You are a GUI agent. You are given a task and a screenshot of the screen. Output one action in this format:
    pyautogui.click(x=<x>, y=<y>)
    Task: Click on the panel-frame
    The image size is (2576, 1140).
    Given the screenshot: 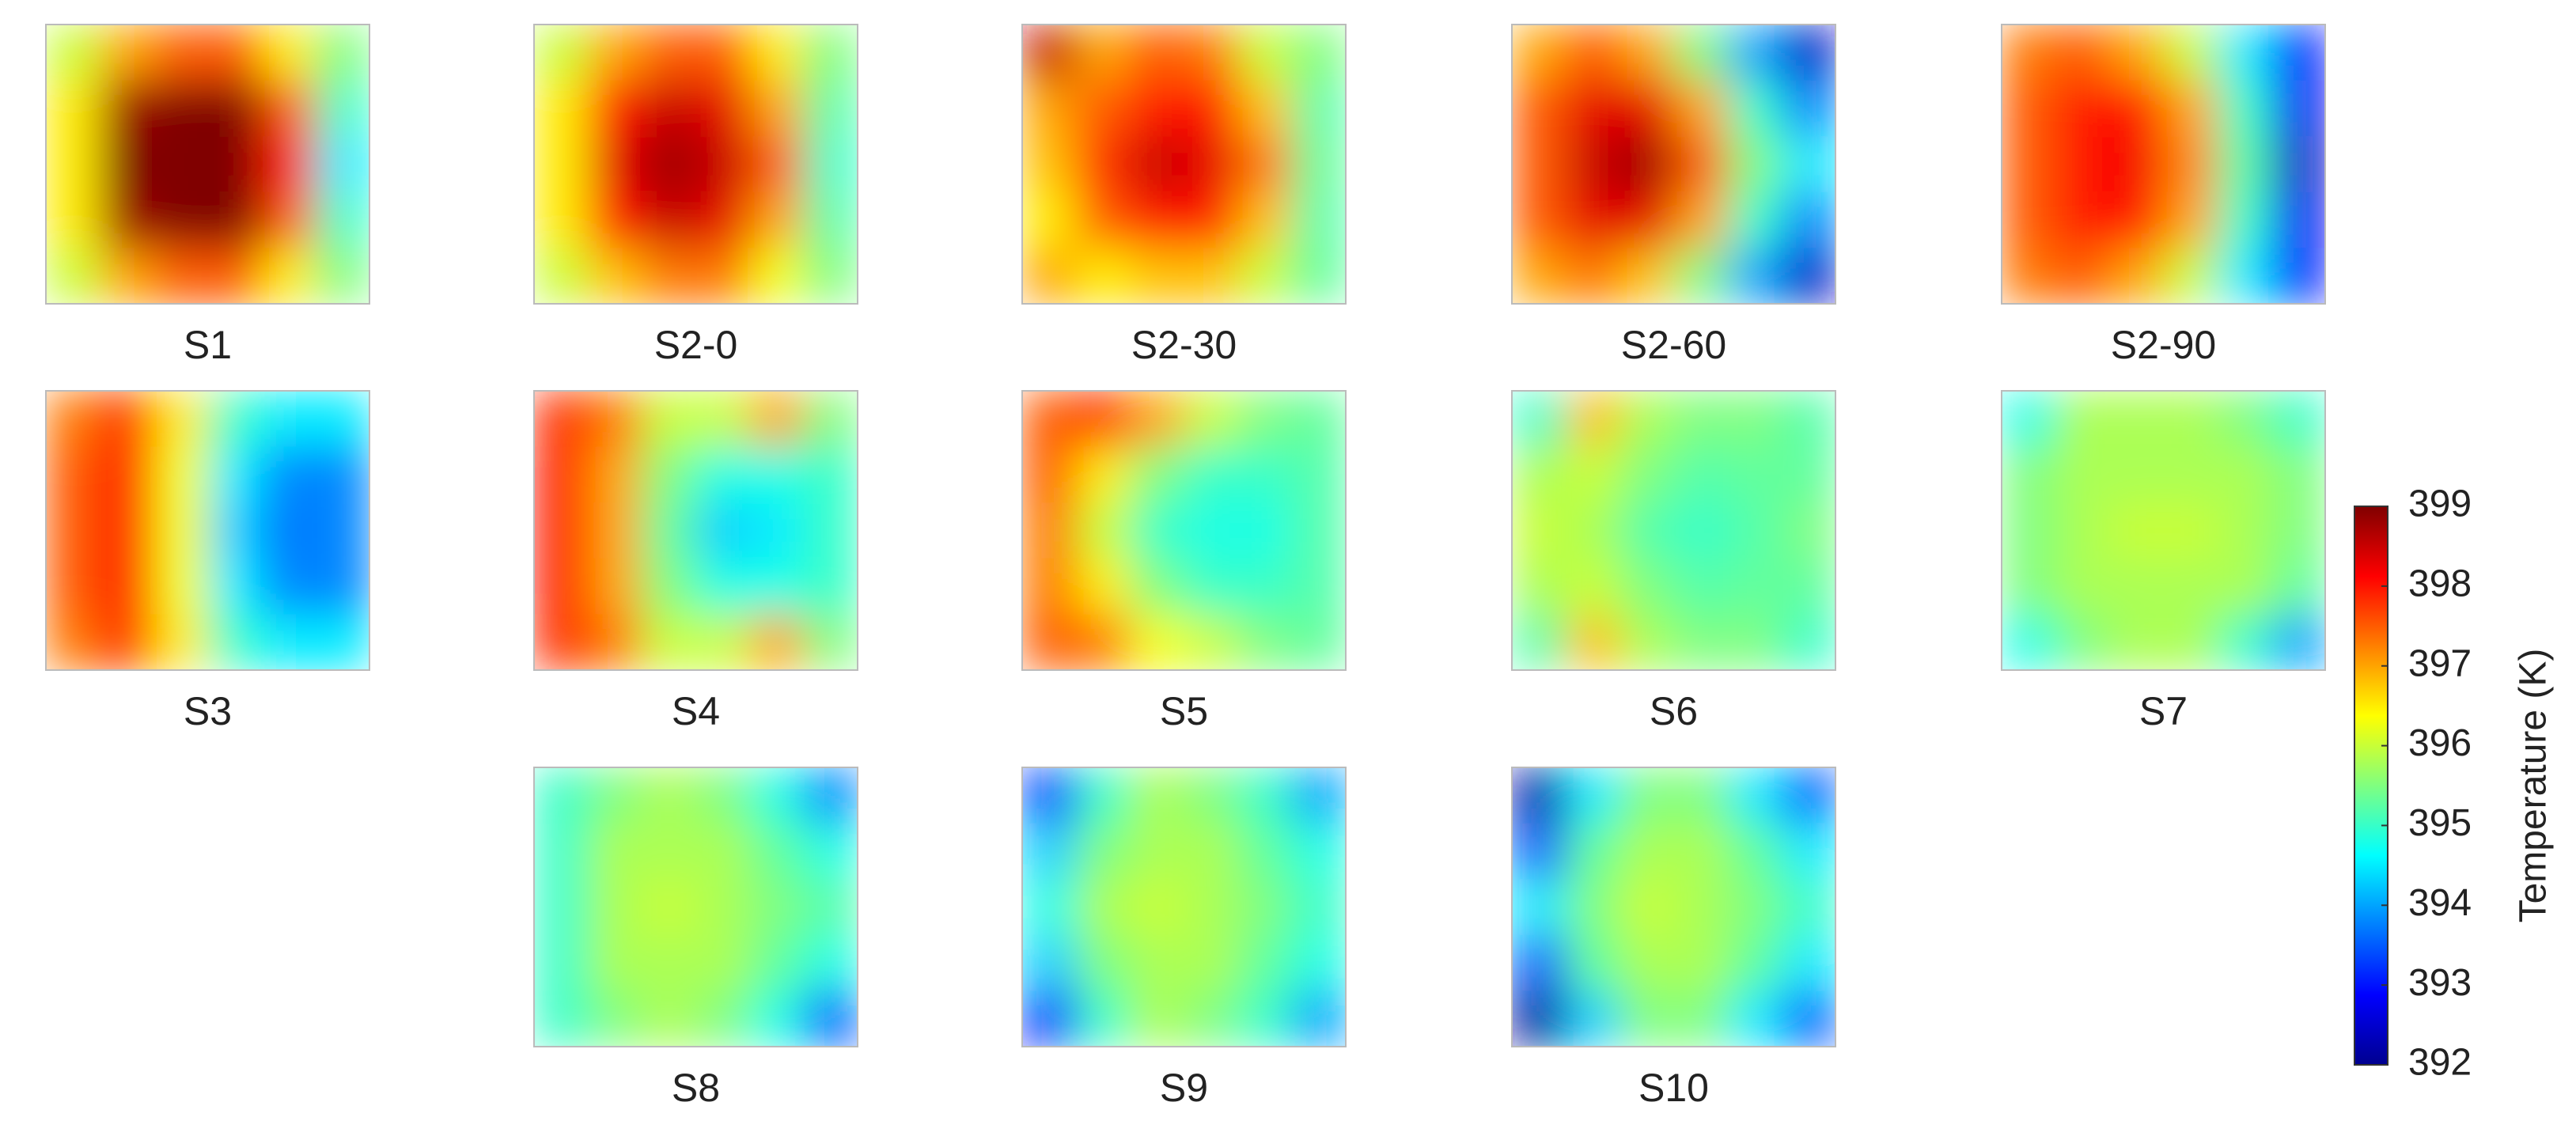 What is the action you would take?
    pyautogui.click(x=207, y=530)
    